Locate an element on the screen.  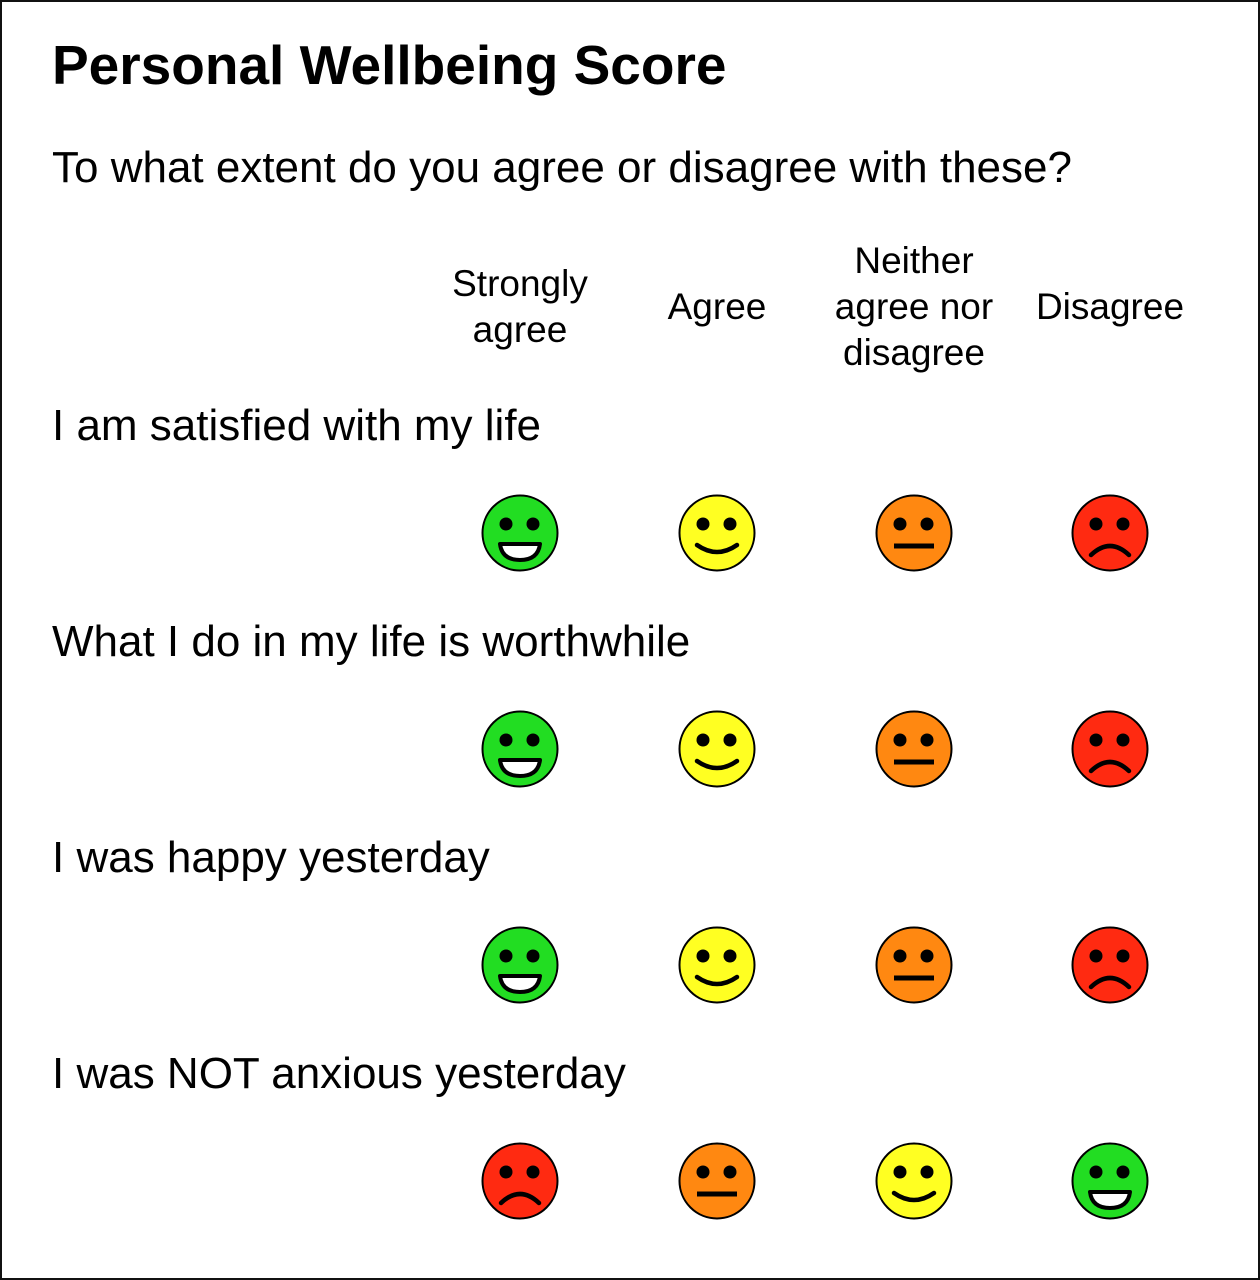
column-header-2: Agree is located at coordinates (717, 307).